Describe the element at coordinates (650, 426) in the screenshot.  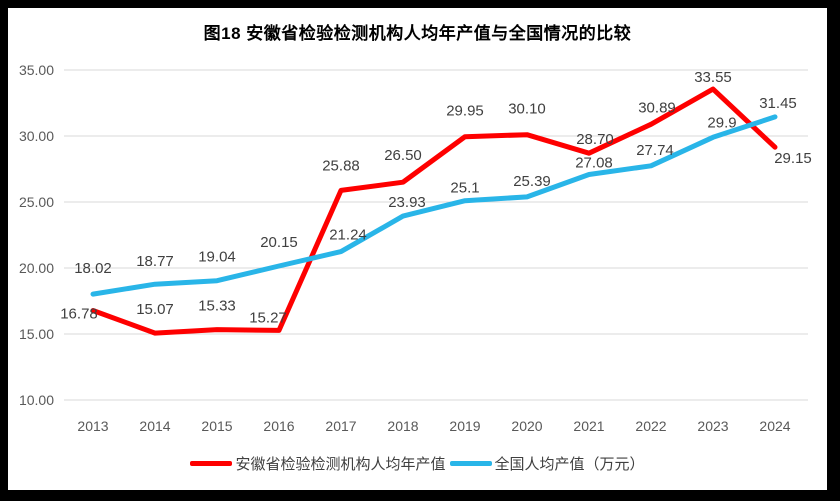
I see `x-tick-label: 2022` at that location.